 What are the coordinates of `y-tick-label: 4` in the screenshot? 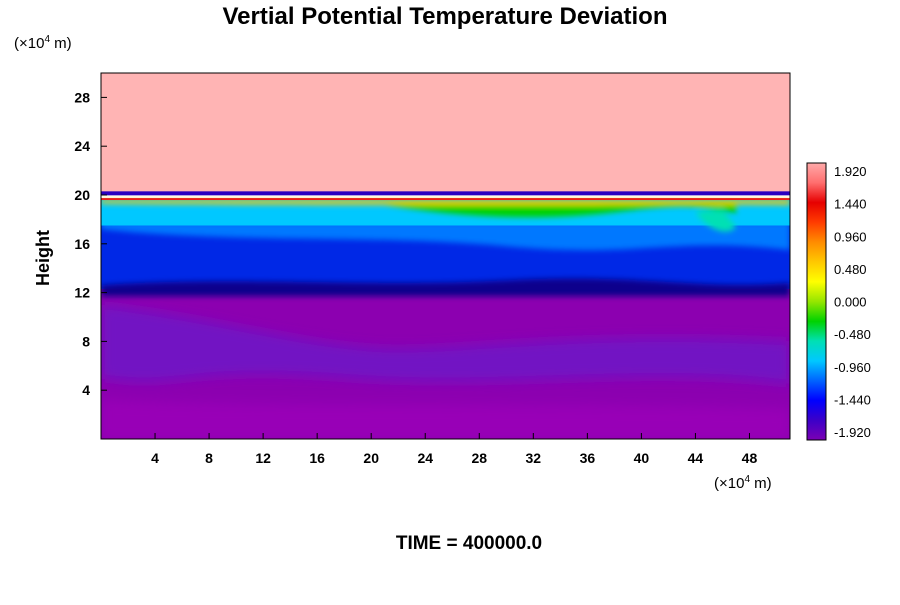 It's located at (86, 390).